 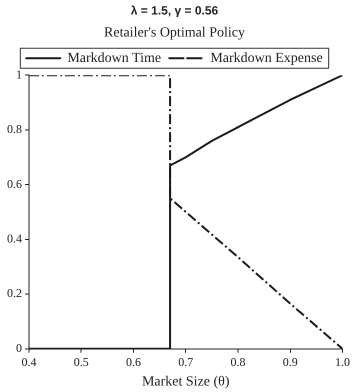 What do you see at coordinates (19, 74) in the screenshot?
I see `y-tick-label: 1` at bounding box center [19, 74].